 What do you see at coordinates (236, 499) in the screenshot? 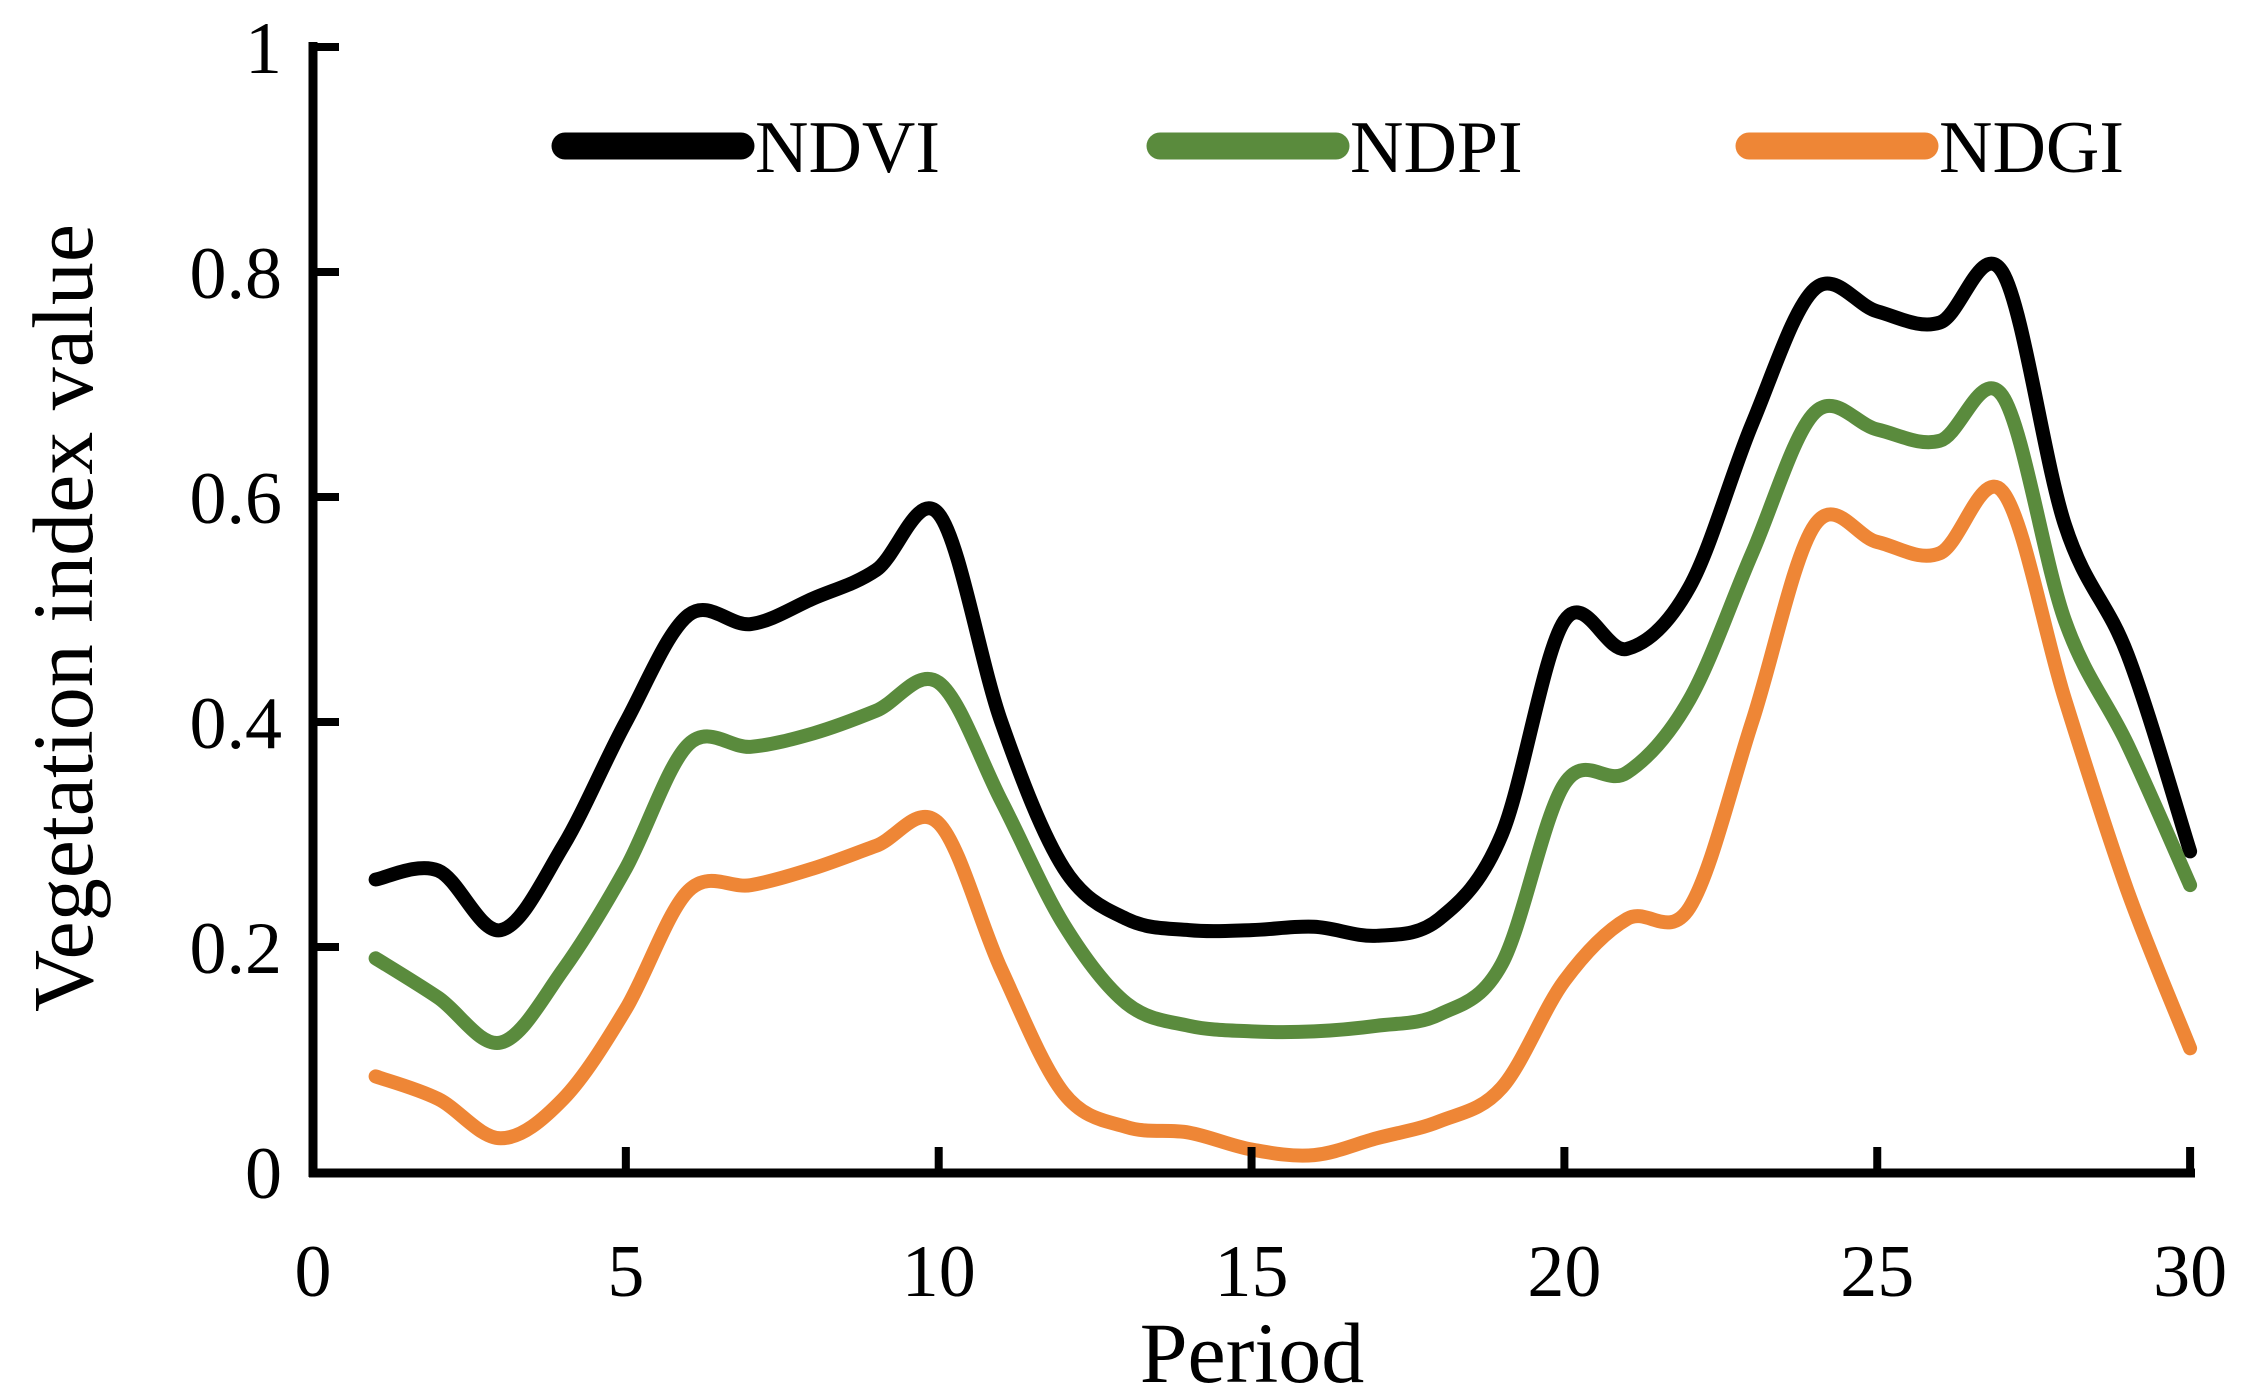
I see `y-tick-label: 0.6` at bounding box center [236, 499].